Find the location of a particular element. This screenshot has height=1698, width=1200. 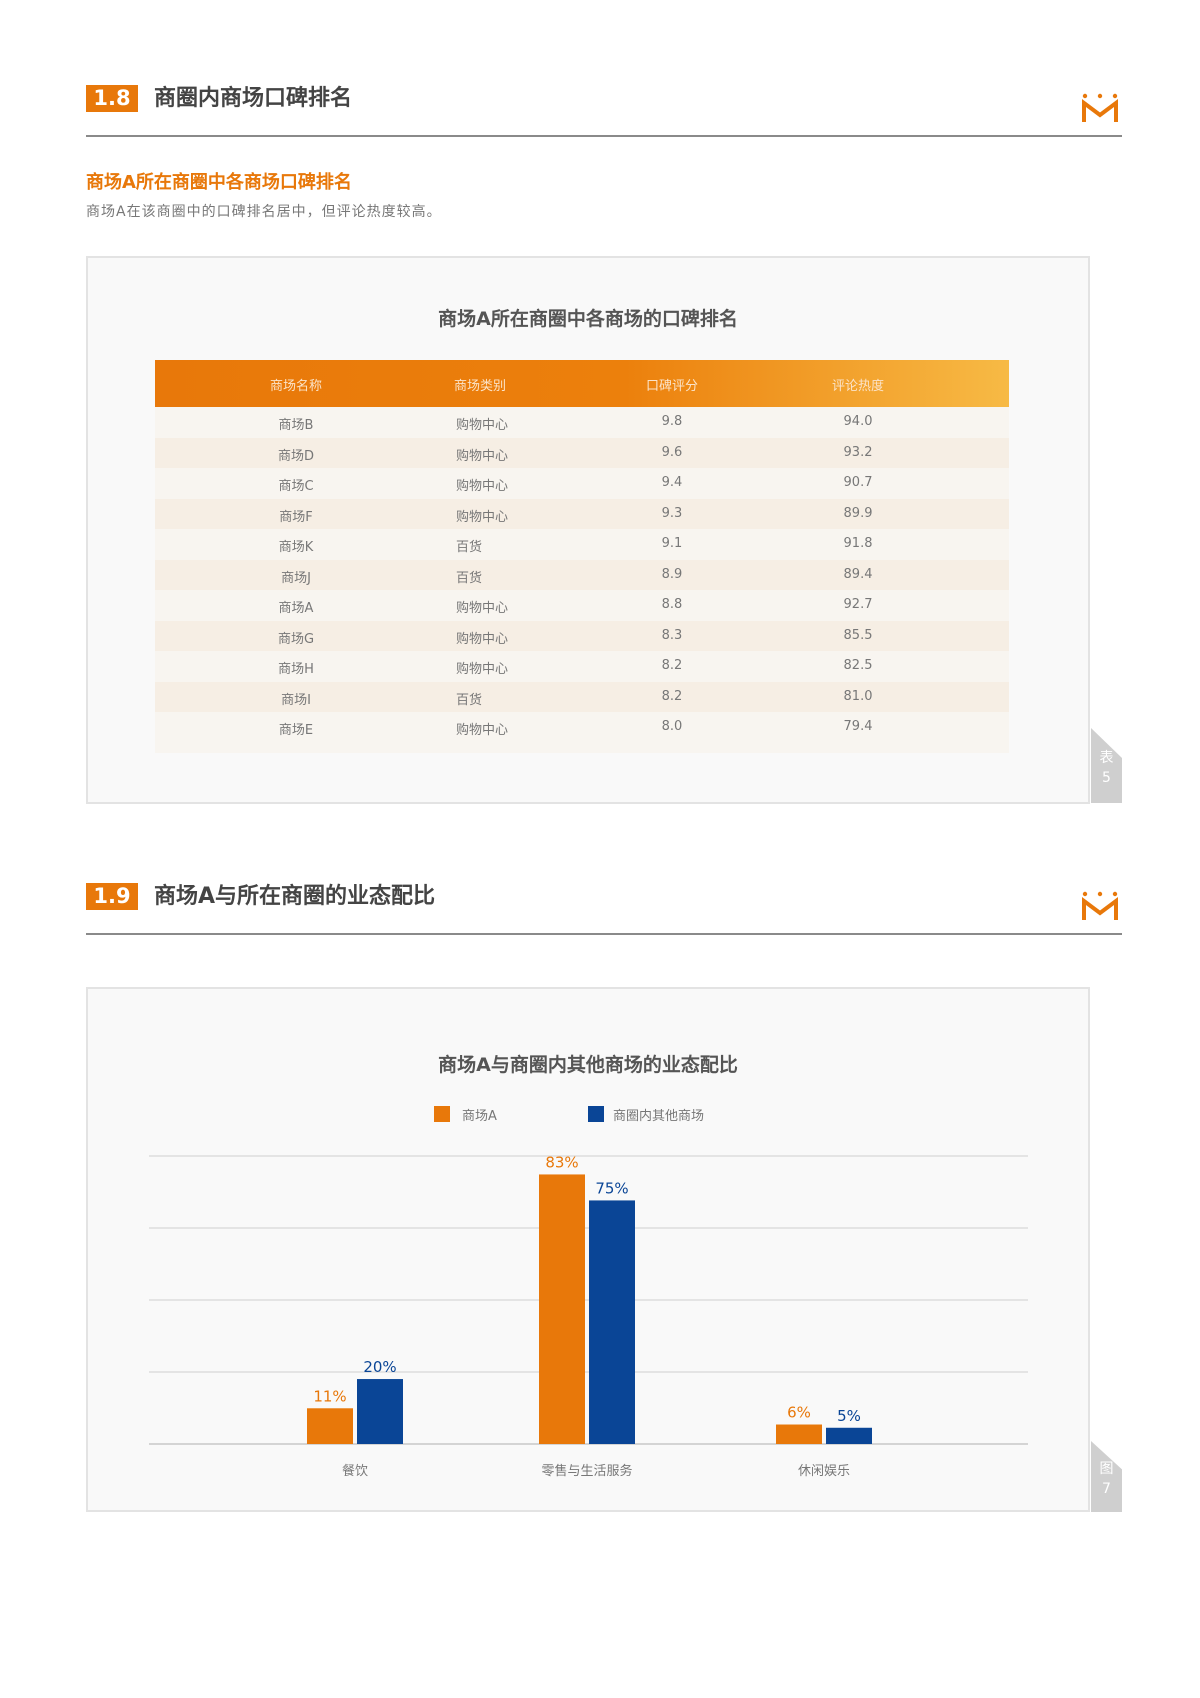

table-cell: 79.4 is located at coordinates (858, 726).